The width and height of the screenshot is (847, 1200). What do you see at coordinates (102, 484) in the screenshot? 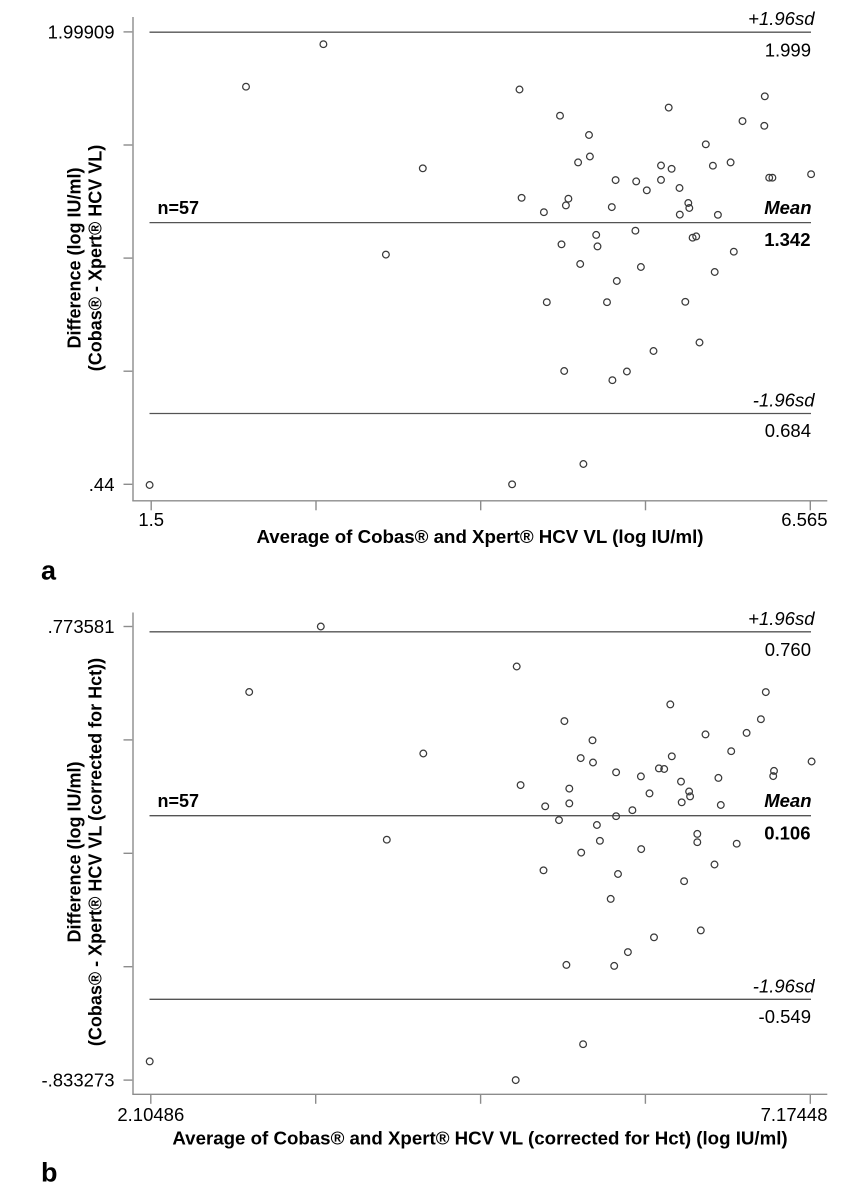
I see `svg-text: .44` at bounding box center [102, 484].